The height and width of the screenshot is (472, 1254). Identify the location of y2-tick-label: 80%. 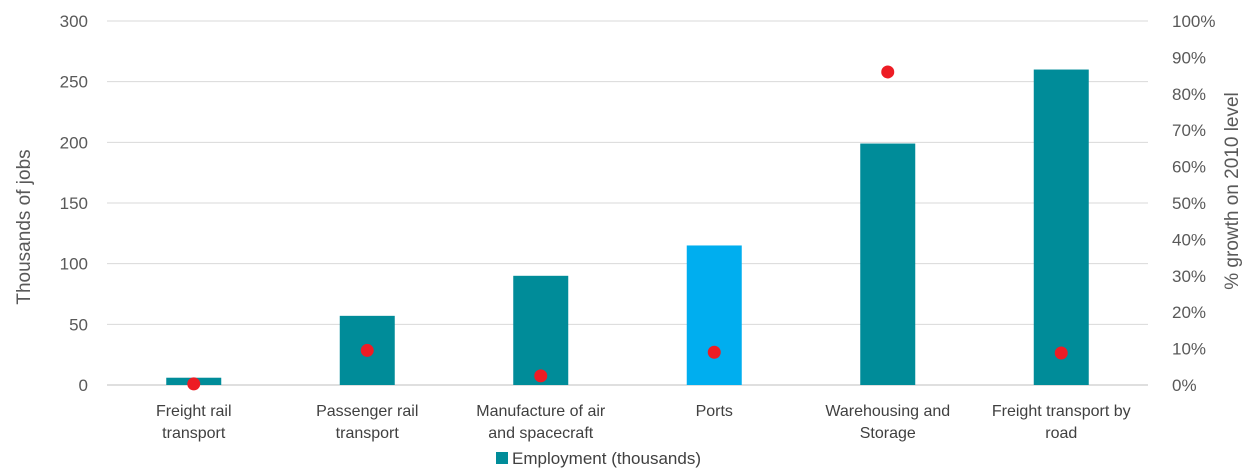
(1189, 94).